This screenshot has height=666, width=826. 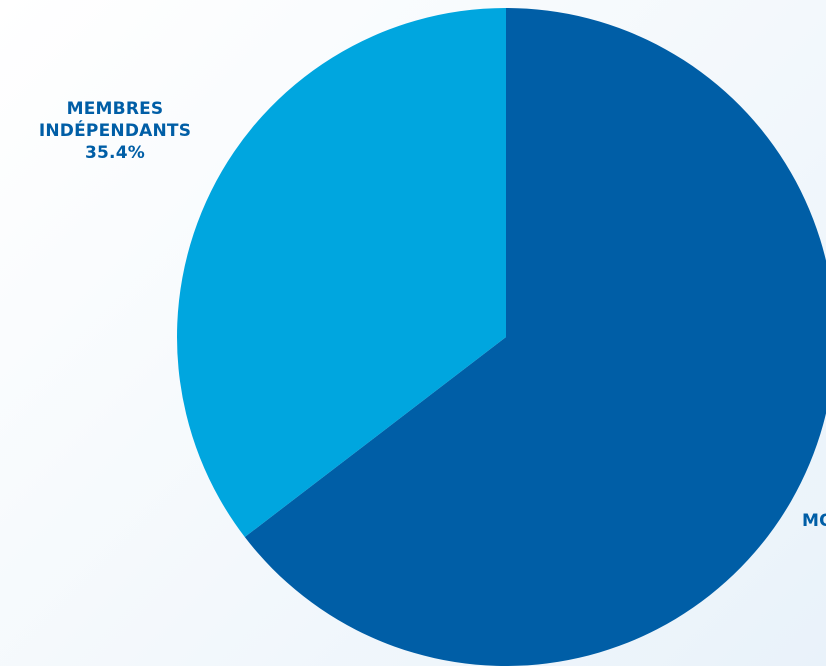 I want to click on slice-label-independants: MEMBRES INDÉPENDANTS 35.4%, so click(x=115, y=131).